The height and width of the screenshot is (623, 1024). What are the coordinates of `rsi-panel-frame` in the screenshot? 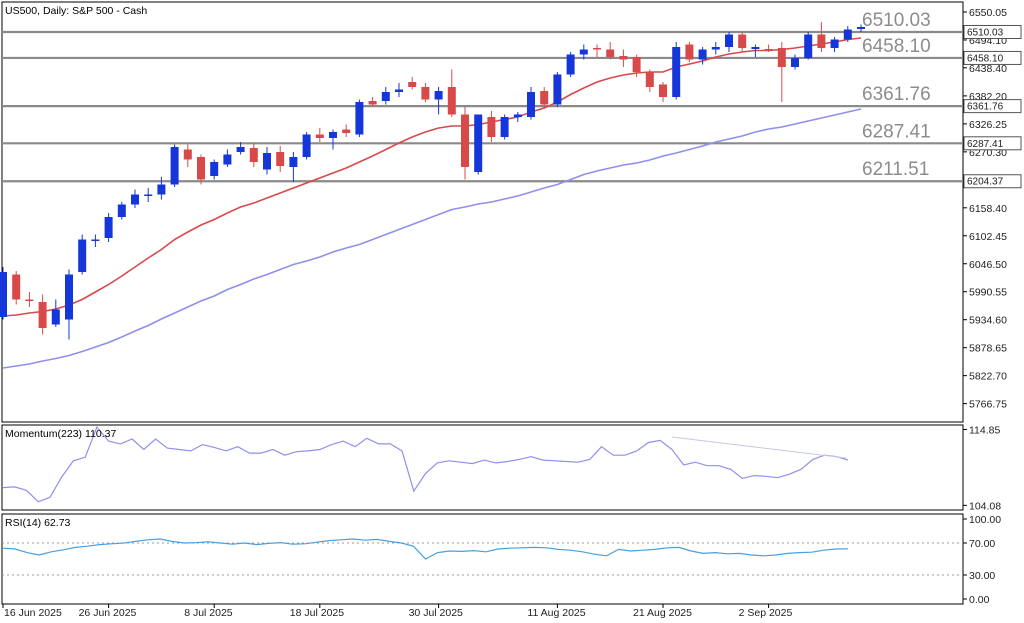 It's located at (482, 559).